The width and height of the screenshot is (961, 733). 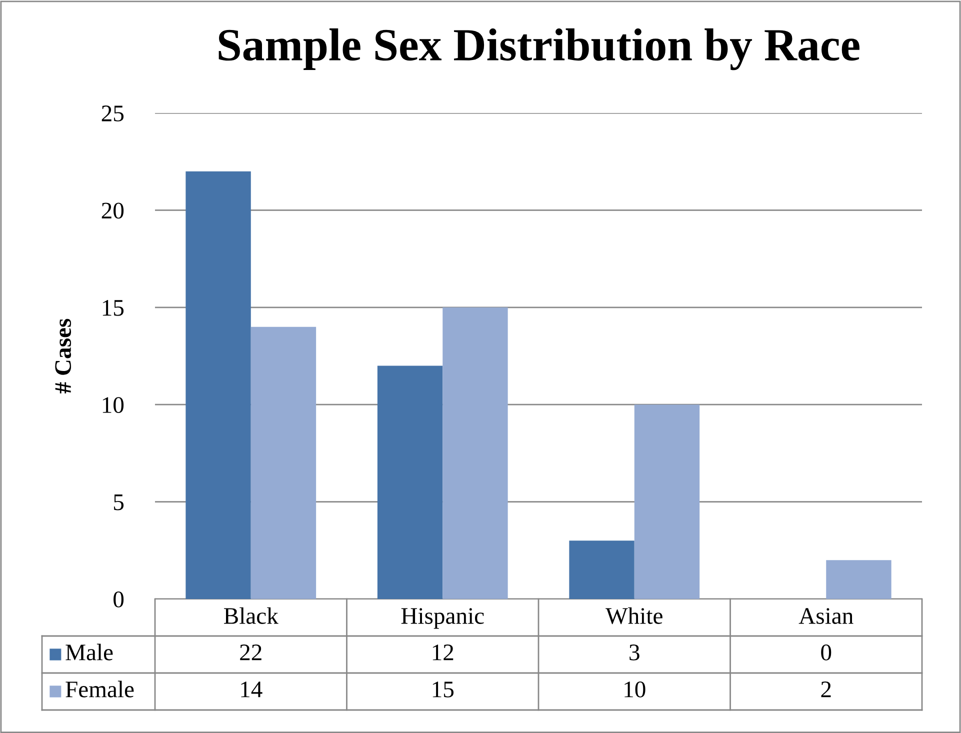 What do you see at coordinates (251, 615) in the screenshot?
I see `x-tick-label: Black` at bounding box center [251, 615].